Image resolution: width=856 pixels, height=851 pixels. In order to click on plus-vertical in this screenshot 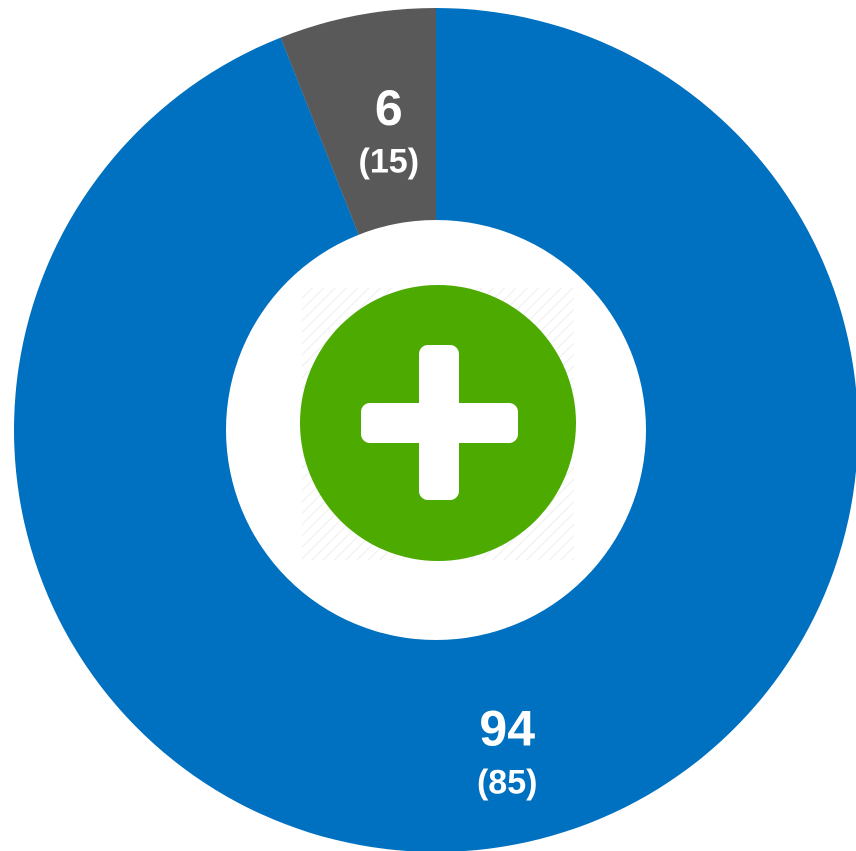, I will do `click(439, 422)`.